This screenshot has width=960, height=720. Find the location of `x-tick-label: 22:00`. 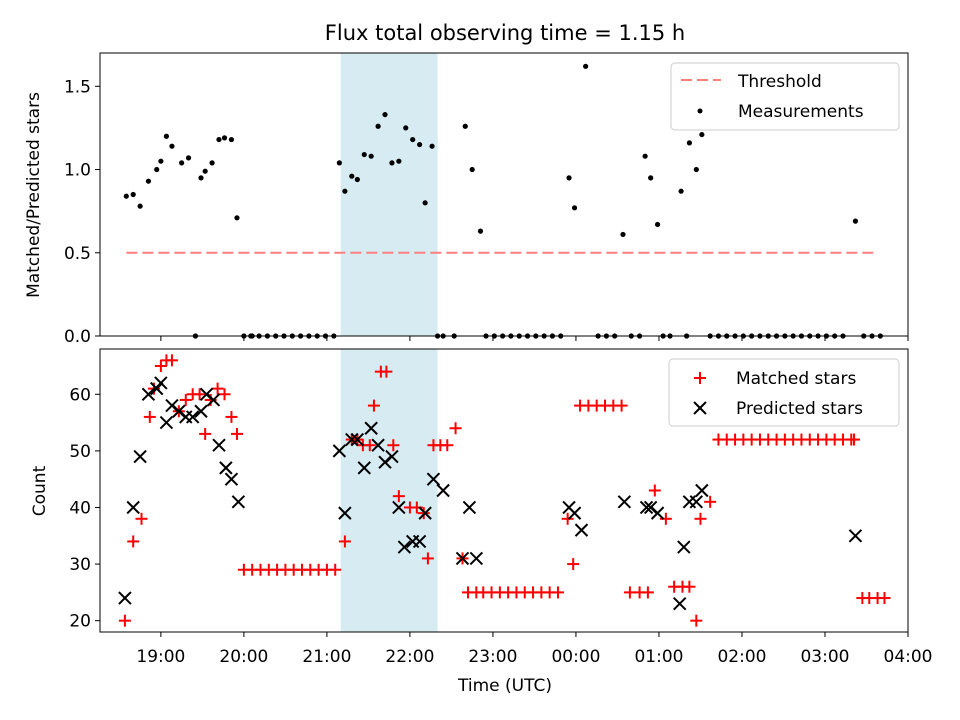

x-tick-label: 22:00 is located at coordinates (409, 657).